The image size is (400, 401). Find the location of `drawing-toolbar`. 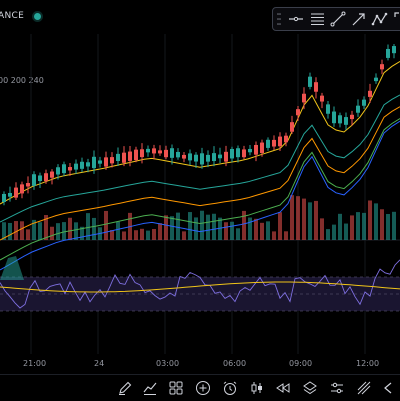

drawing-toolbar is located at coordinates (336, 19).